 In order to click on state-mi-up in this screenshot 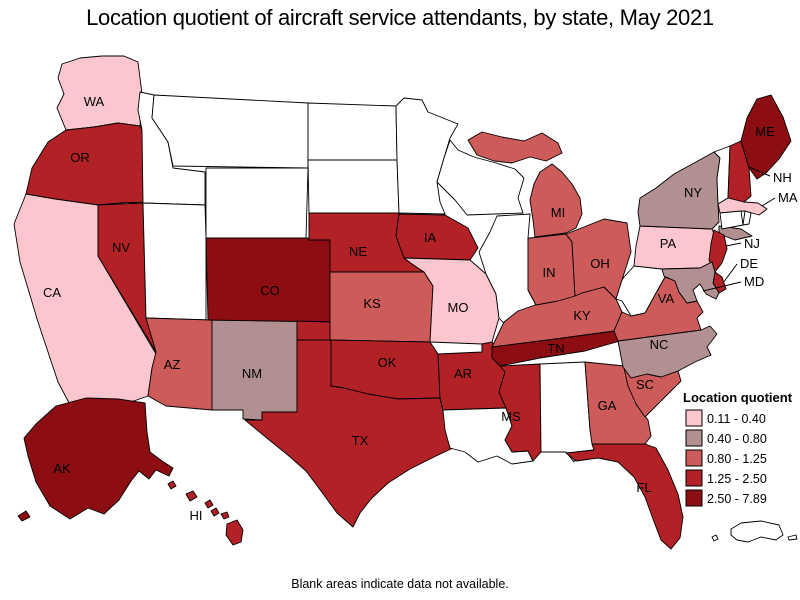, I will do `click(515, 147)`.